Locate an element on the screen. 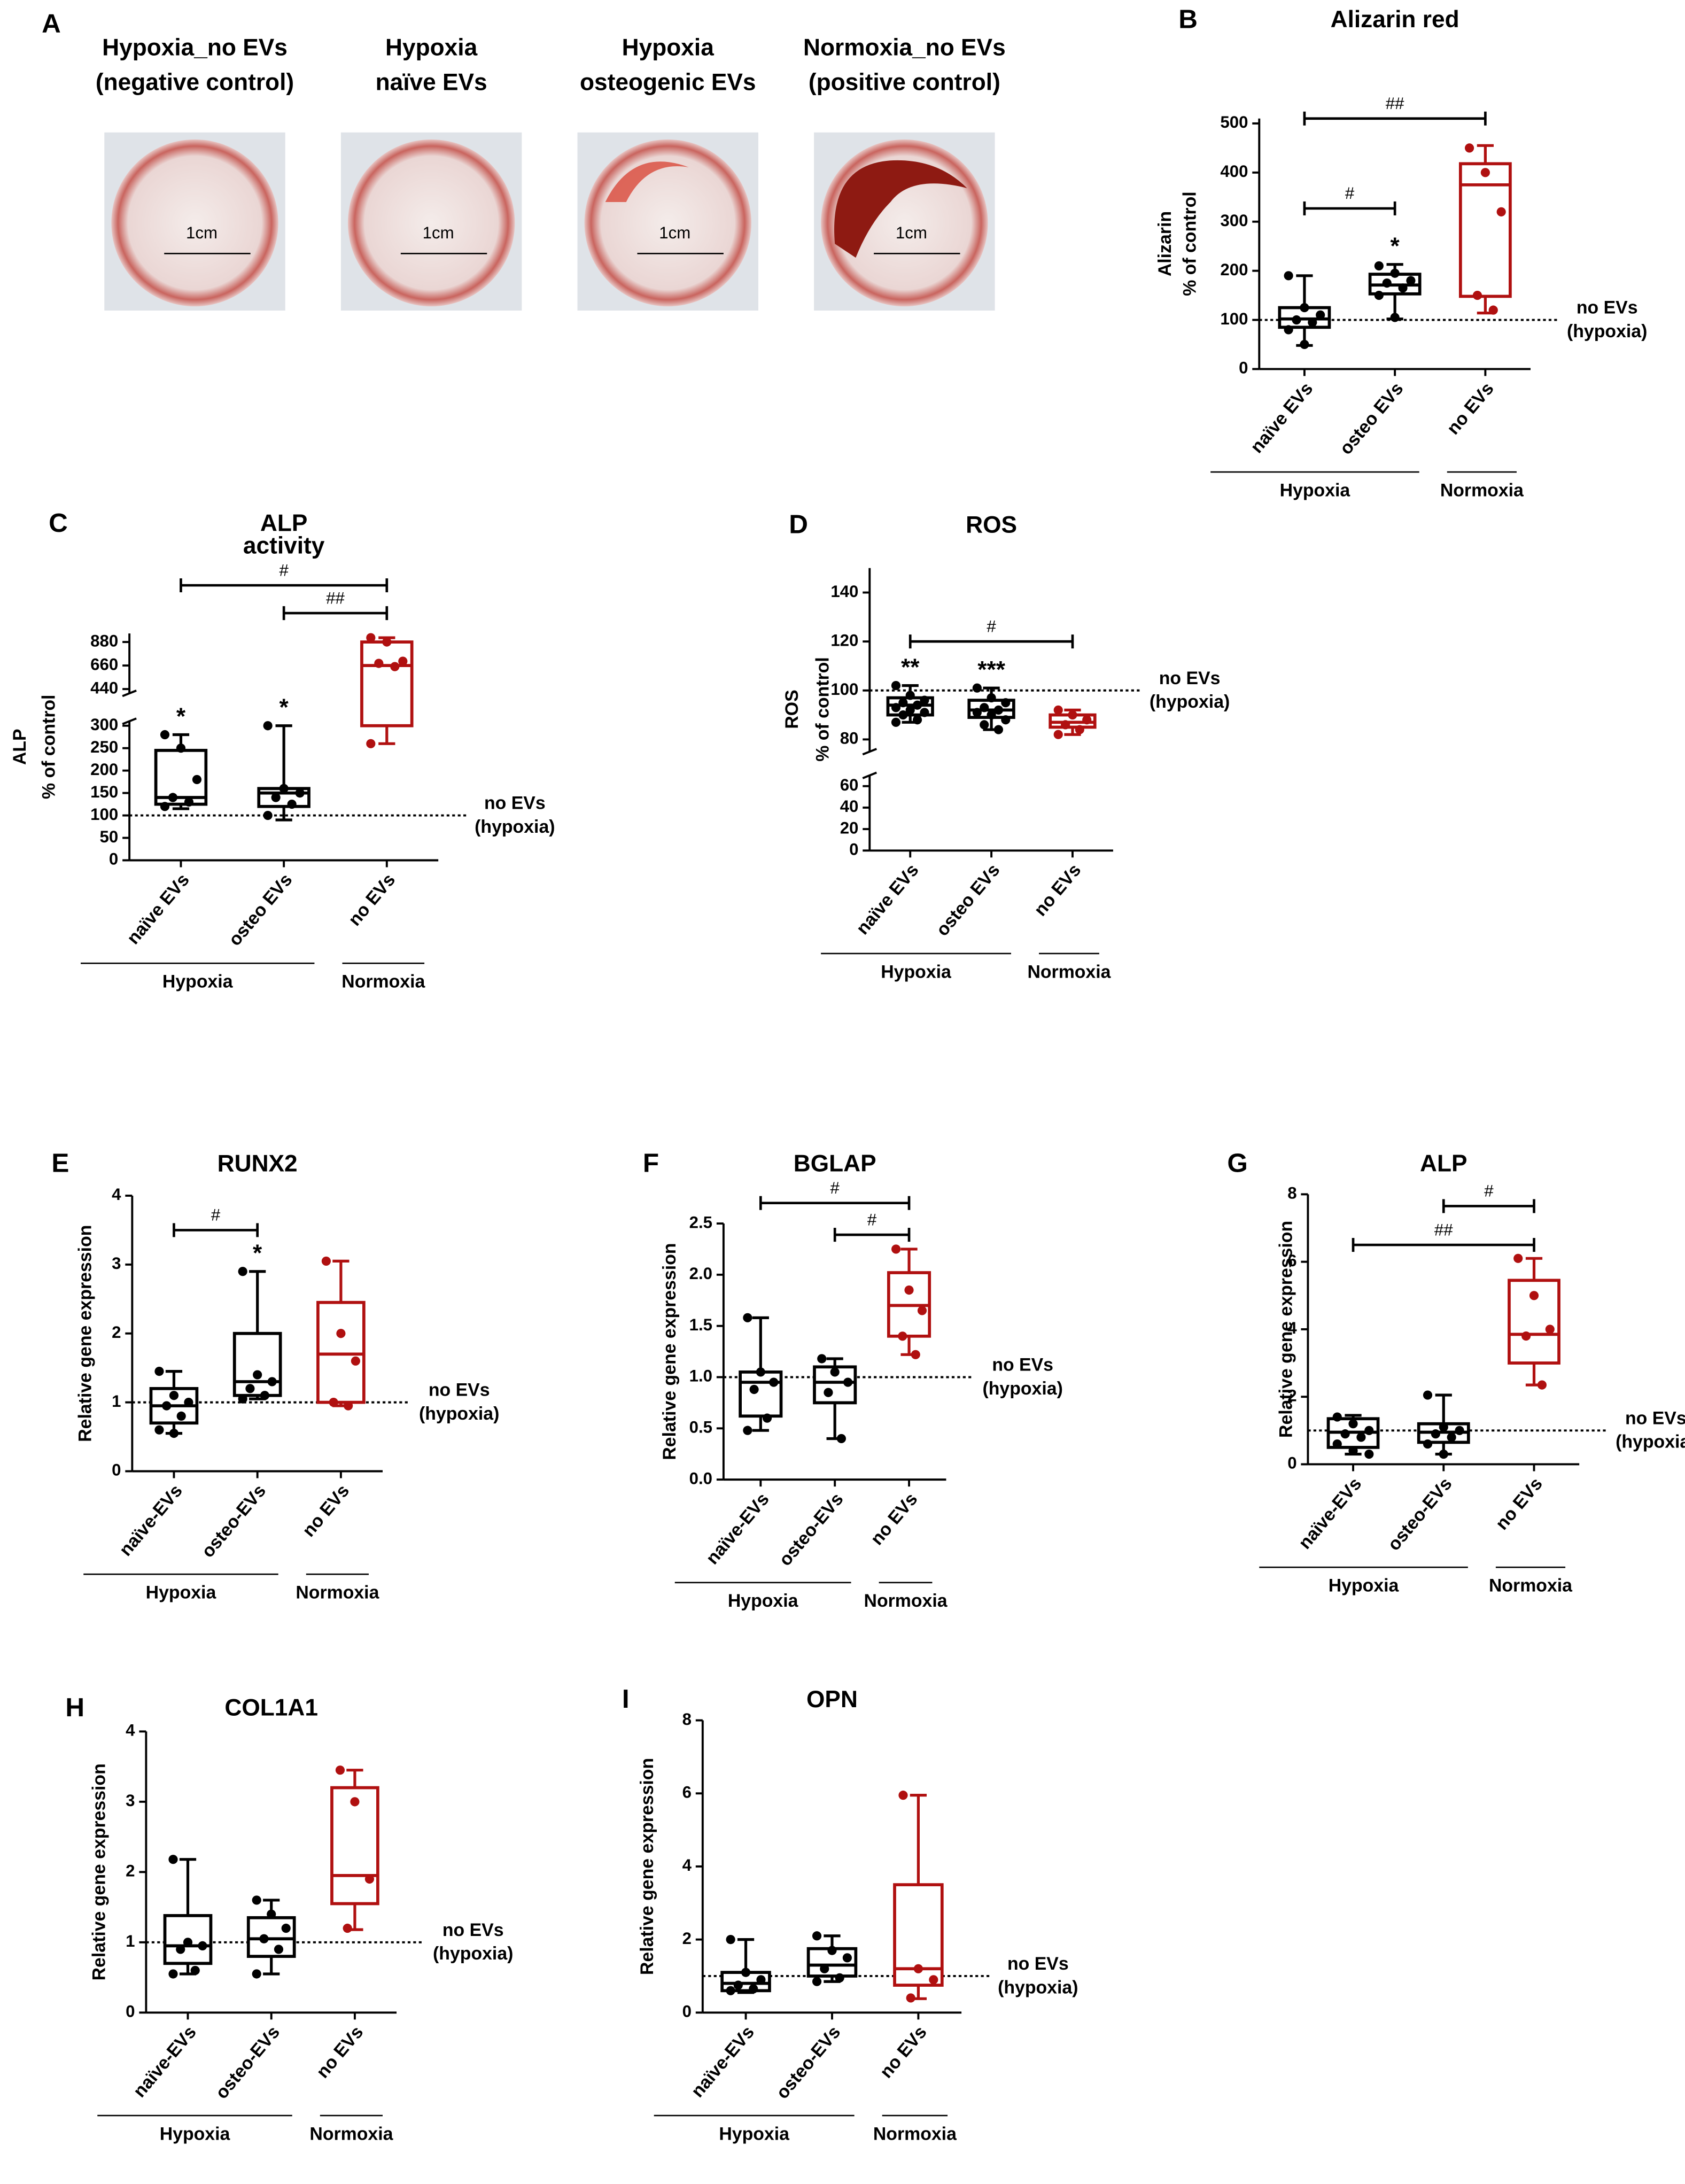  y-tick-label: 300 is located at coordinates (1234, 220).